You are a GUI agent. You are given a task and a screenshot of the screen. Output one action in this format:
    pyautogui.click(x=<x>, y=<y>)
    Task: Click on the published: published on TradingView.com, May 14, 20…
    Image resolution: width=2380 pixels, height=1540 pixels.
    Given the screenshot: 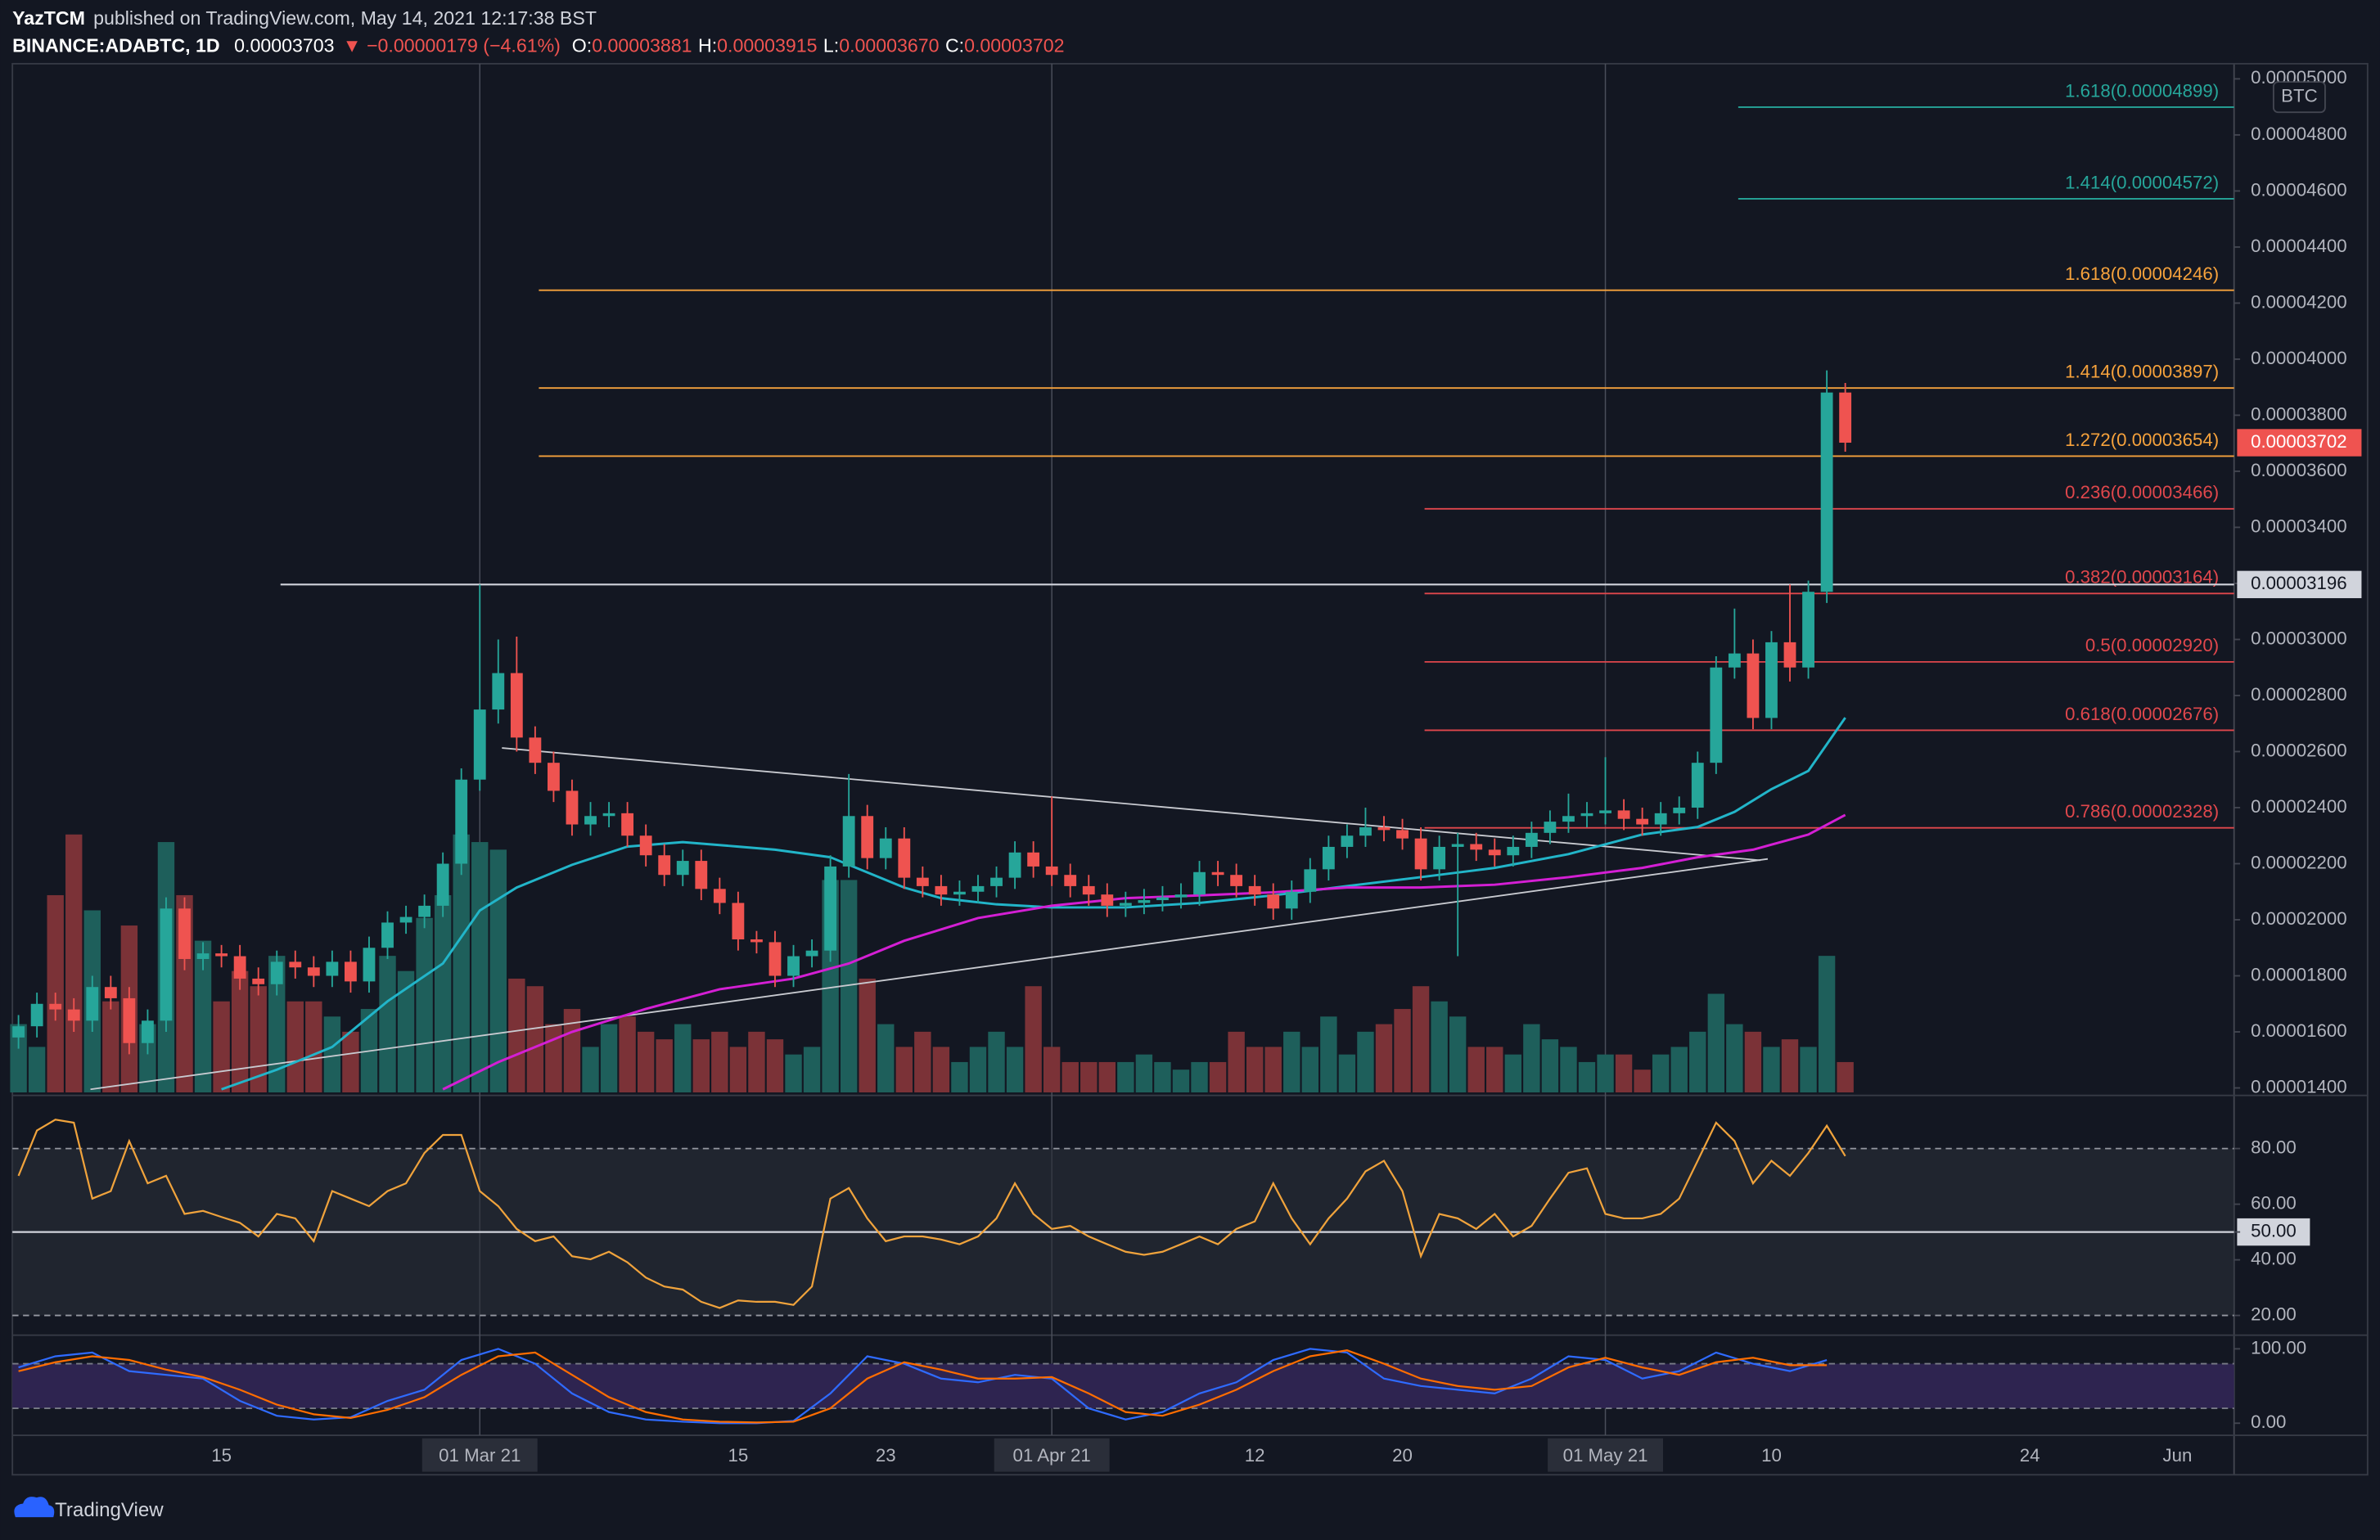 What is the action you would take?
    pyautogui.click(x=345, y=18)
    